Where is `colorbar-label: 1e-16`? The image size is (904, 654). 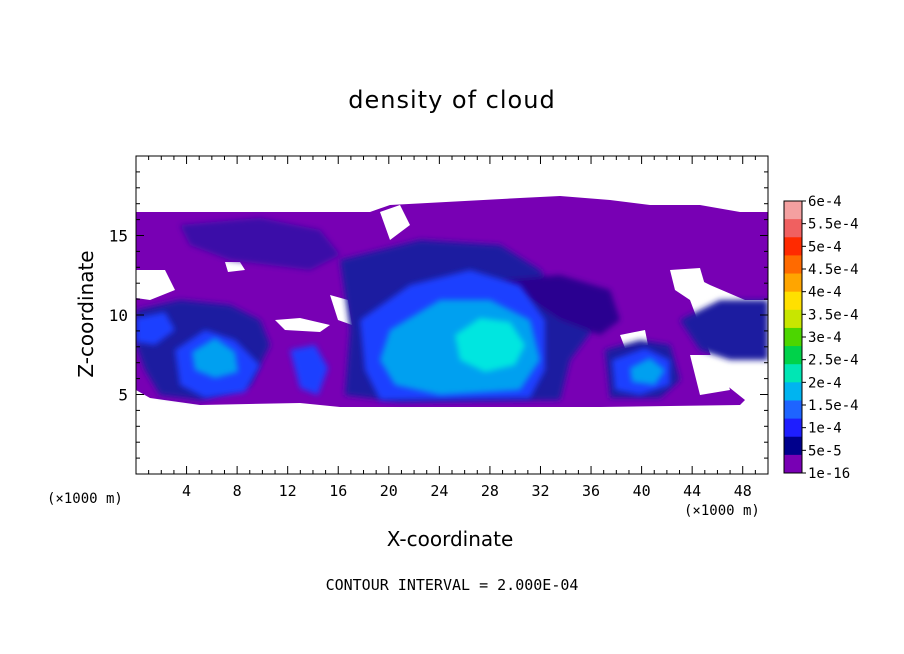 colorbar-label: 1e-16 is located at coordinates (829, 474).